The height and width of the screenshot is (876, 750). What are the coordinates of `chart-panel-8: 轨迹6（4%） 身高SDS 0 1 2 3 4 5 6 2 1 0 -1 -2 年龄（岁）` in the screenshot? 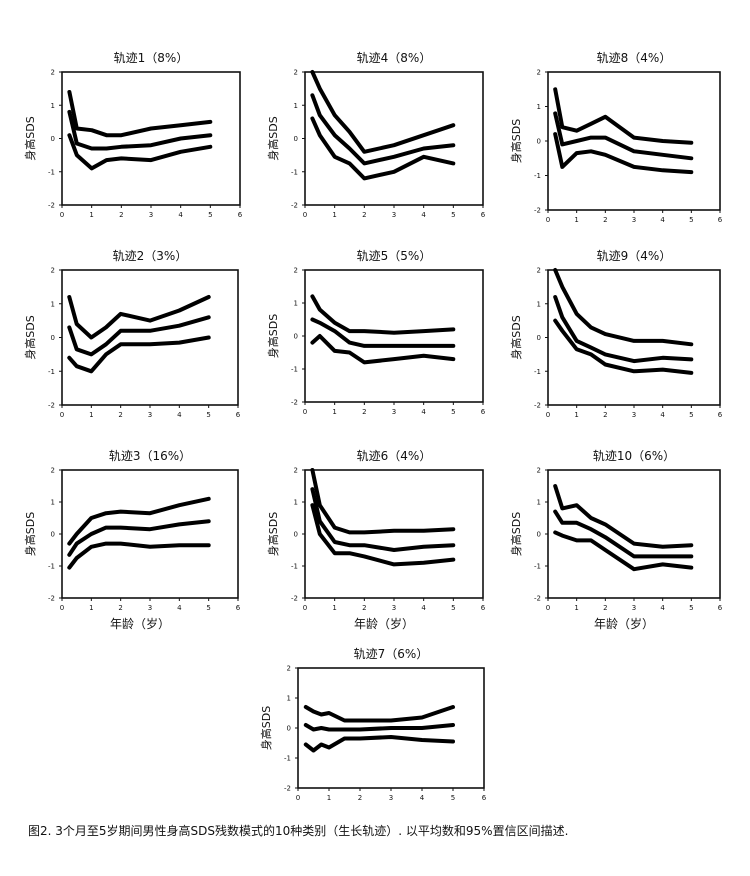 It's located at (376, 540).